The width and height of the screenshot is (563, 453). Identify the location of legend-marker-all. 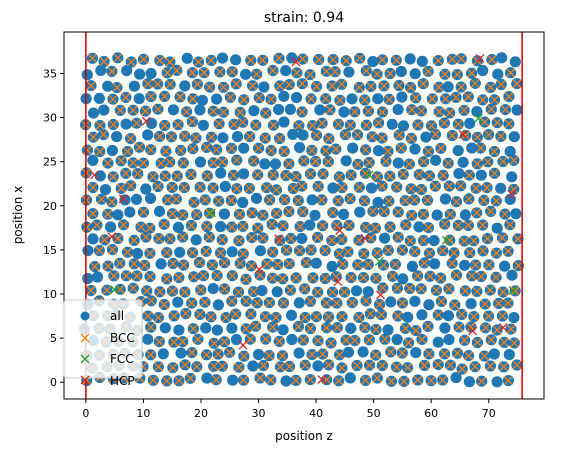
(85, 316).